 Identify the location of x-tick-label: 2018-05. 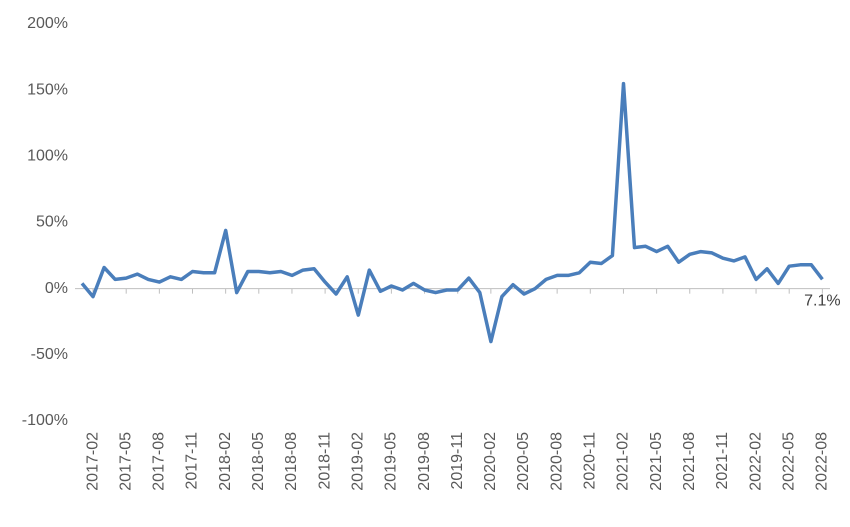
(258, 461).